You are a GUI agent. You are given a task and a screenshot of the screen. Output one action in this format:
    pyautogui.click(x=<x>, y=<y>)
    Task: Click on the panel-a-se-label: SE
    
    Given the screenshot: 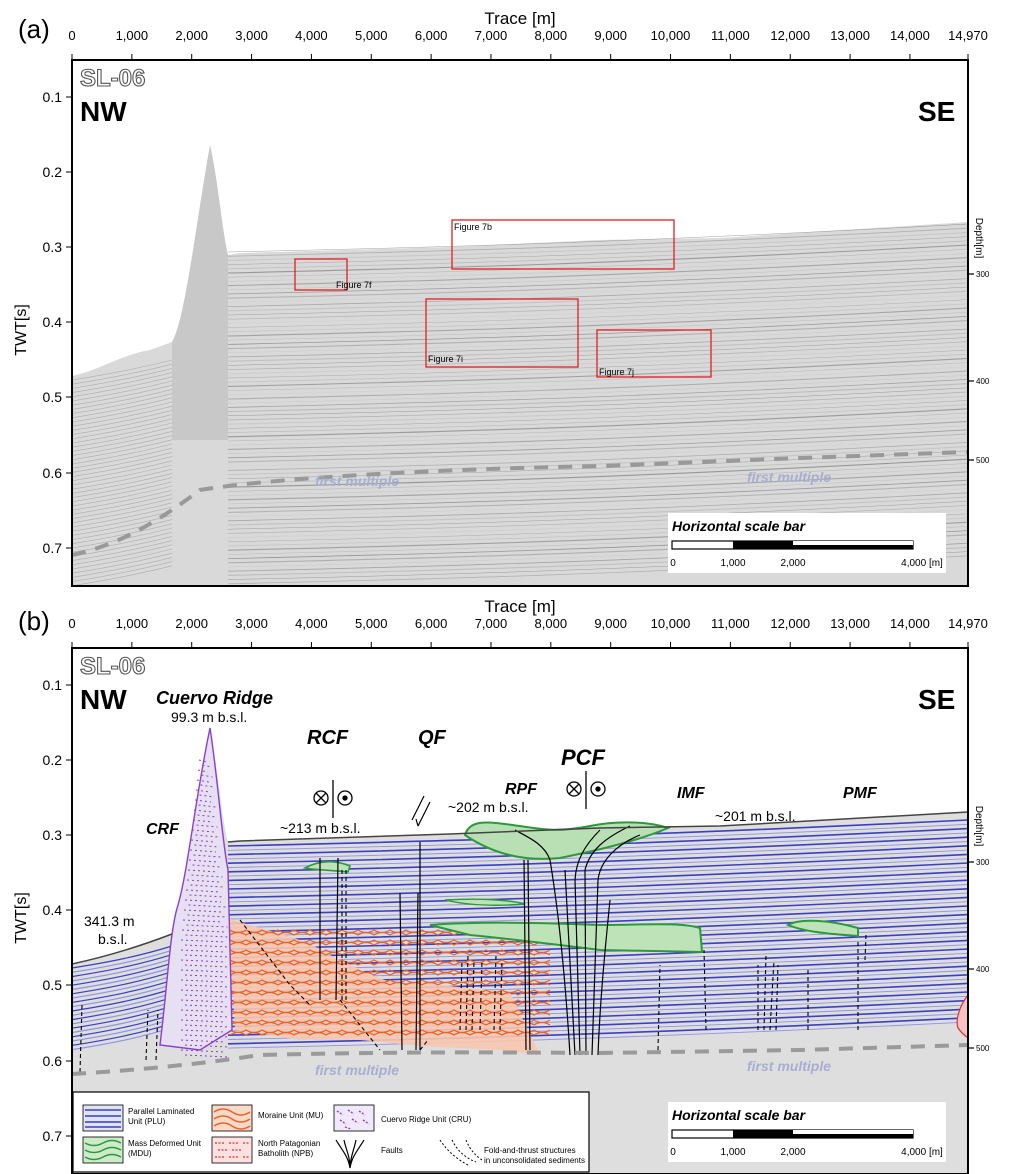 What is the action you would take?
    pyautogui.click(x=936, y=111)
    